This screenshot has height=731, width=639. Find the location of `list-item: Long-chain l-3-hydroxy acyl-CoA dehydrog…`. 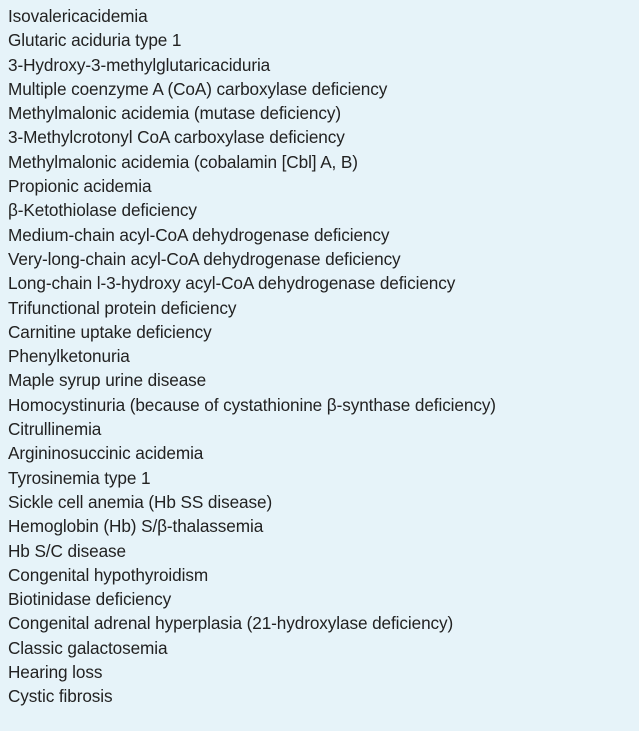

list-item: Long-chain l-3-hydroxy acyl-CoA dehydrog… is located at coordinates (232, 283).